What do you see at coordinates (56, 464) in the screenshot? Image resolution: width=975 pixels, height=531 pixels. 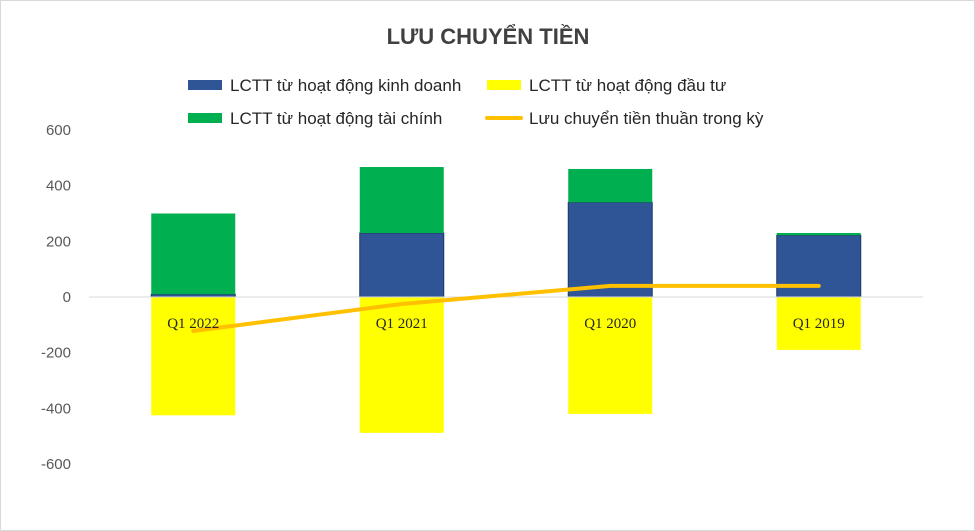 I see `y-tick-label: -600` at bounding box center [56, 464].